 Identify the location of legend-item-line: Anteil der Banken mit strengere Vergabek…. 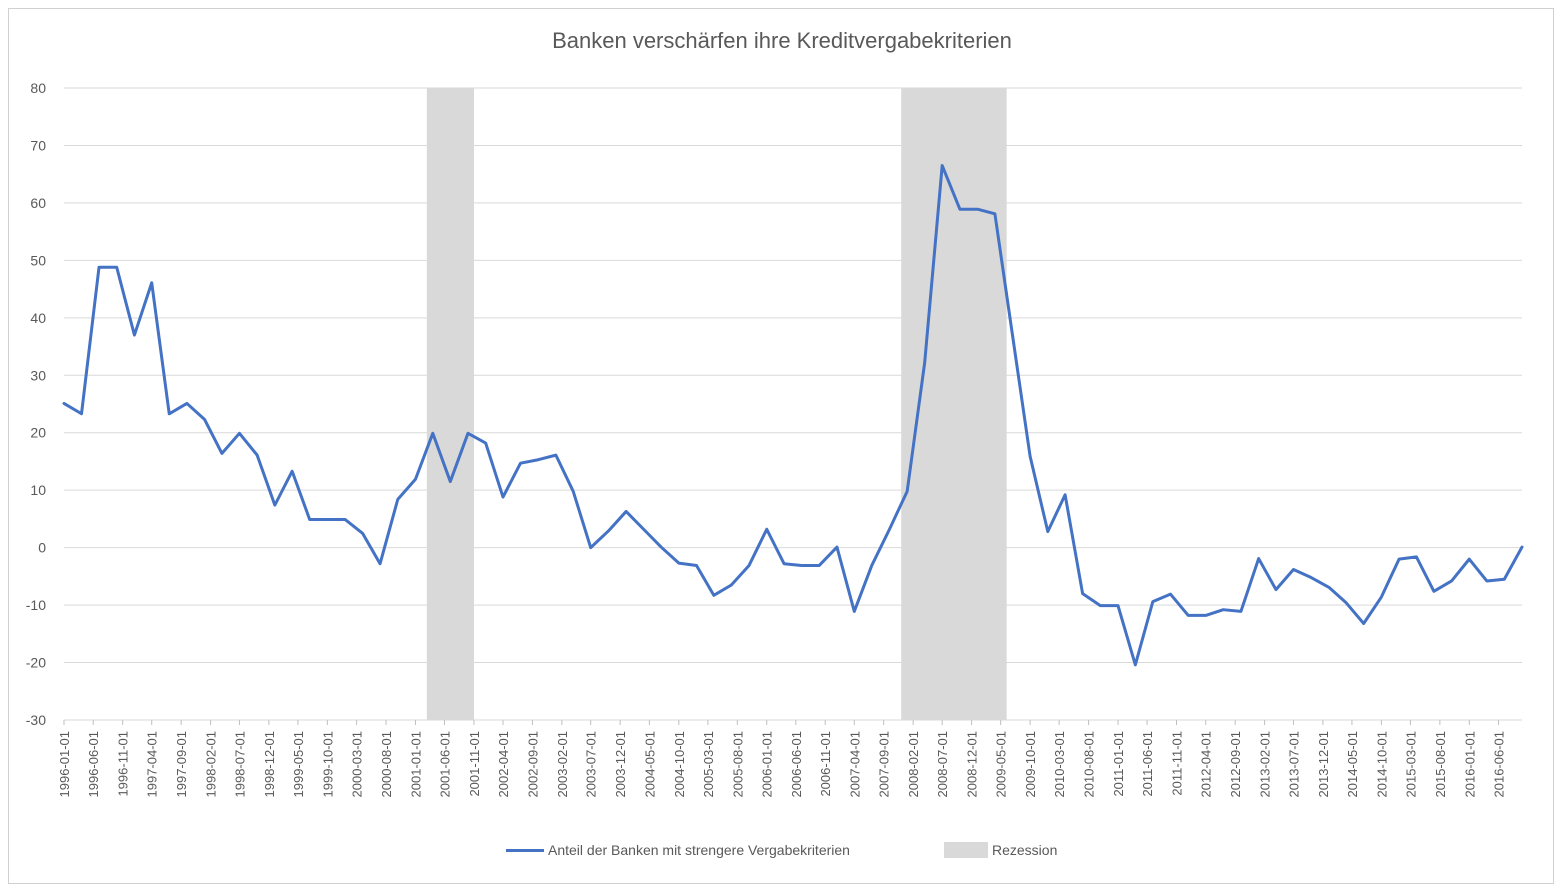
(678, 850).